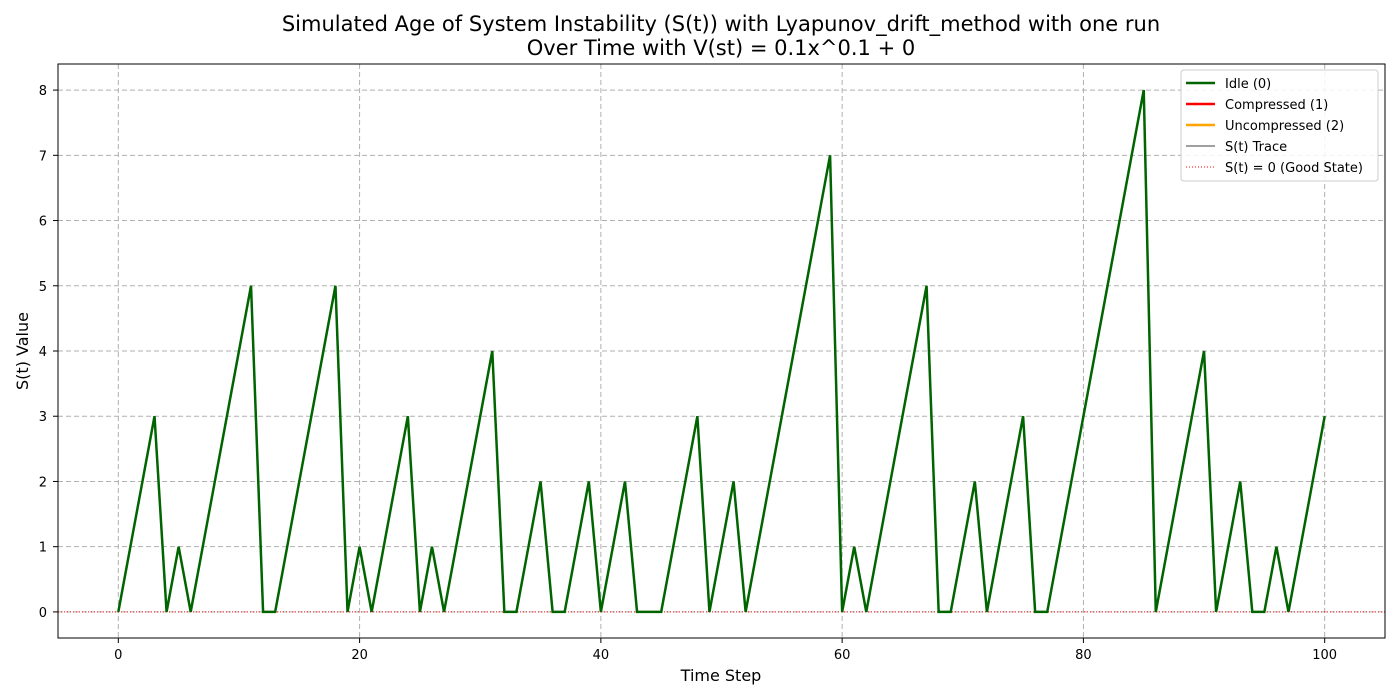 This screenshot has height=700, width=1400. Describe the element at coordinates (43, 613) in the screenshot. I see `y-tick-label: 0` at that location.